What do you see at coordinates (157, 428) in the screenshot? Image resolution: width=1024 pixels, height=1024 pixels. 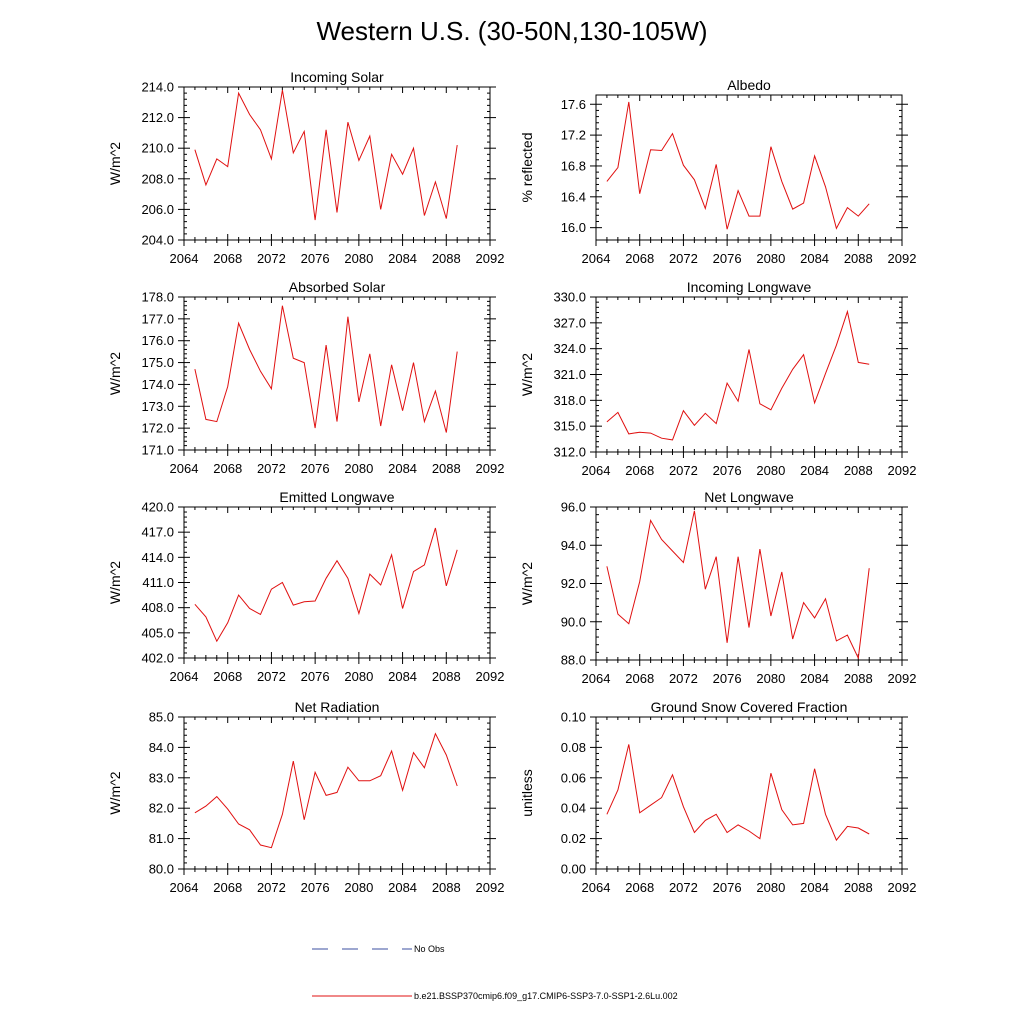 I see `y-tick-label: 172.0` at bounding box center [157, 428].